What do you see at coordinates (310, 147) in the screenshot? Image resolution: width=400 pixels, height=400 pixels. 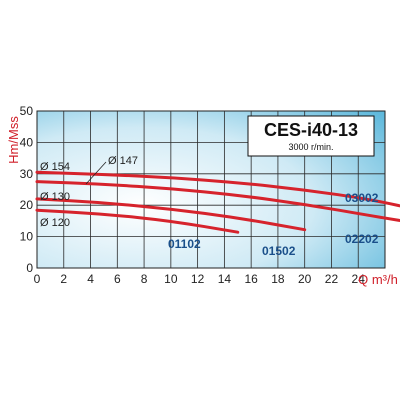 I see `chart-subtitle: 3000 r/min.` at bounding box center [310, 147].